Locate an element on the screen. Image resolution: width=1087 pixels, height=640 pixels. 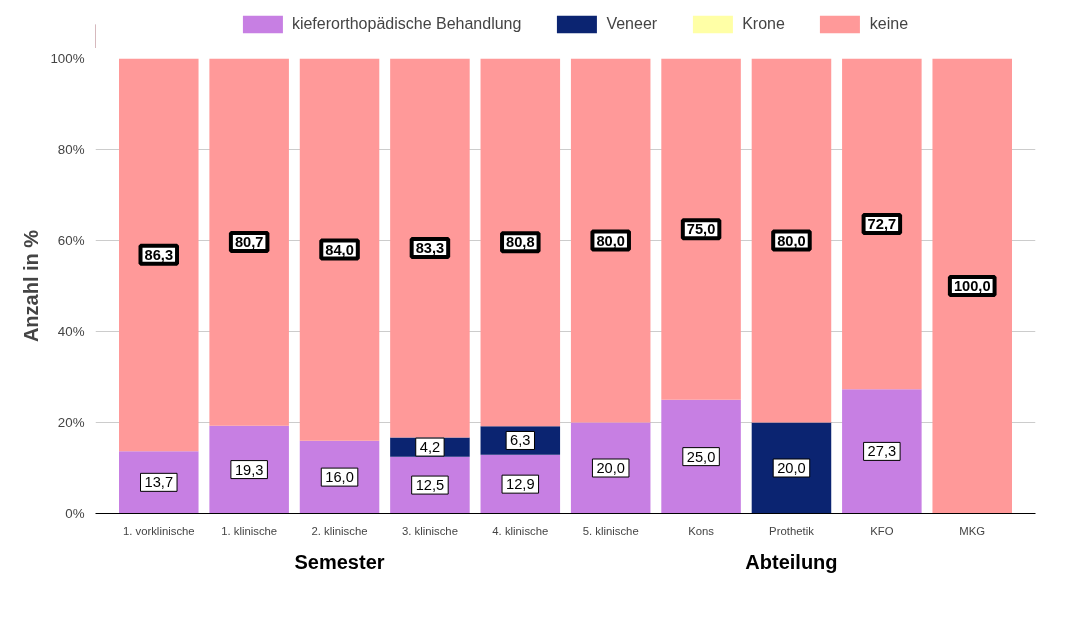
data-label: 27,3 is located at coordinates (882, 451).